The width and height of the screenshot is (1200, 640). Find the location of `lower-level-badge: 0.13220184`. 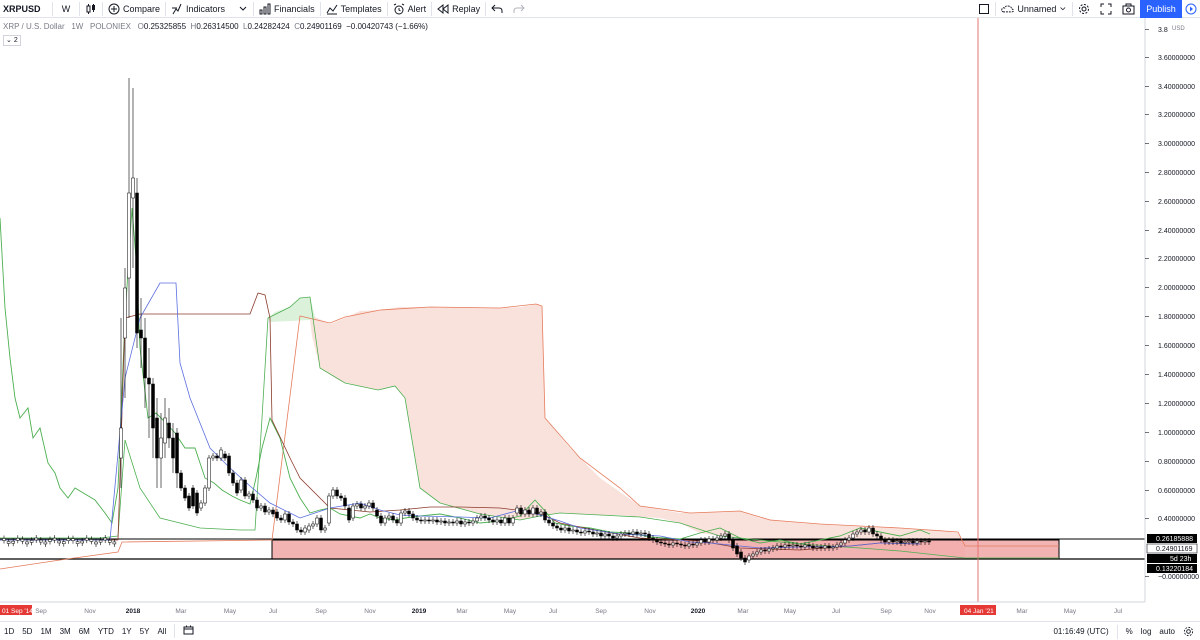

lower-level-badge: 0.13220184 is located at coordinates (1174, 569).